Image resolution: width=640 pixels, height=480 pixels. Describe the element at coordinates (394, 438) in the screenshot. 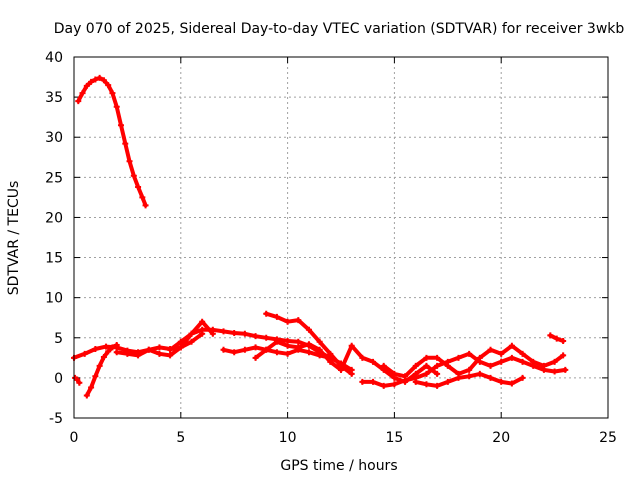

I see `x-tick-label: 15` at that location.